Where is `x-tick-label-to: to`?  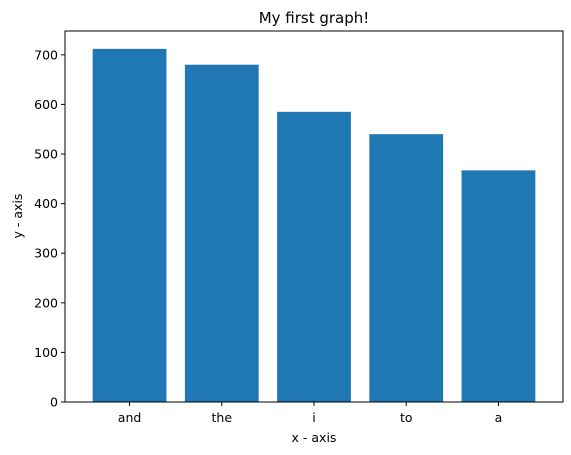 x-tick-label-to: to is located at coordinates (406, 417).